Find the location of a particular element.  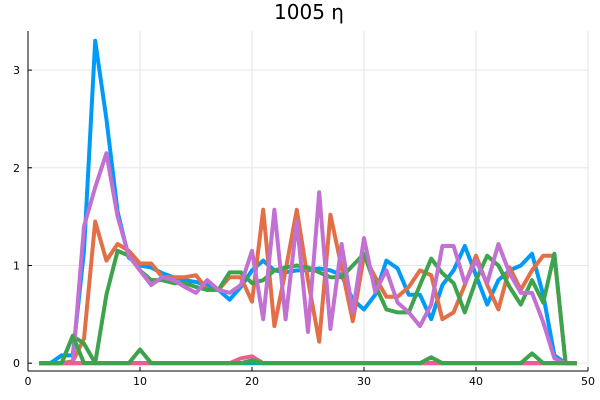

y-tick-label-2: 2 is located at coordinates (16, 168).